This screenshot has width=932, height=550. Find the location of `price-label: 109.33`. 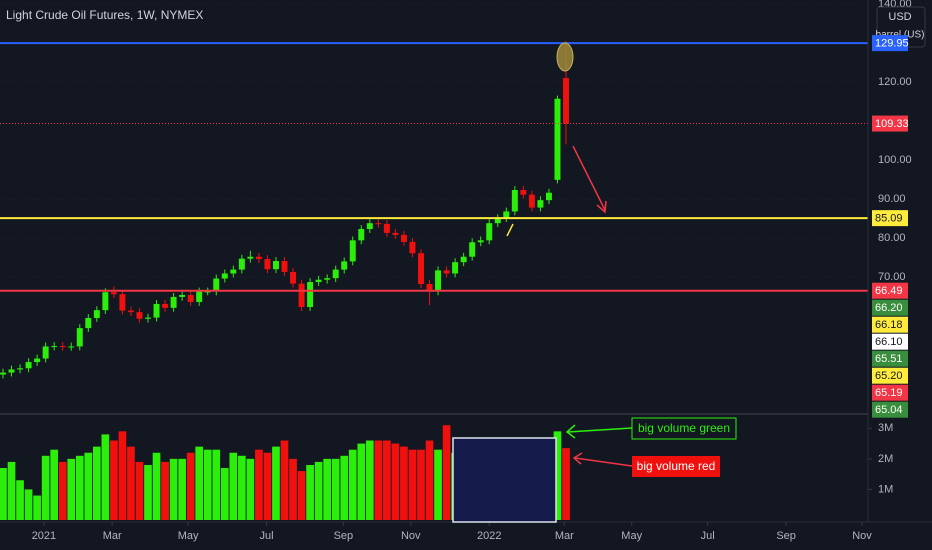

price-label: 109.33 is located at coordinates (892, 124).